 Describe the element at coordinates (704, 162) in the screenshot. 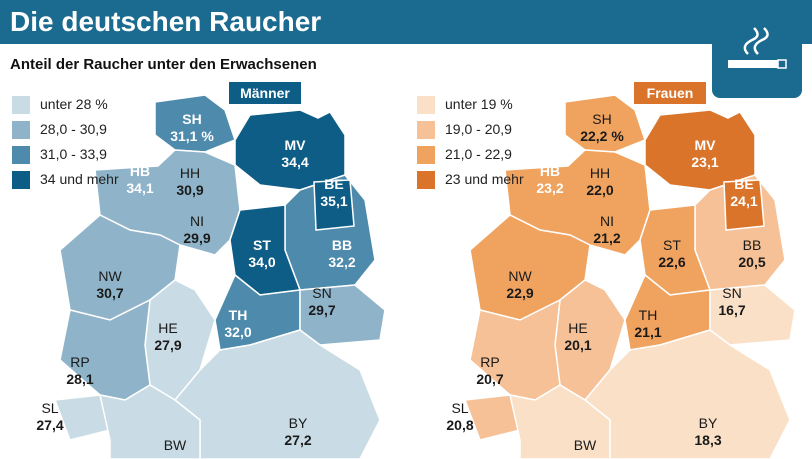

I see `region-value: 23,1` at that location.